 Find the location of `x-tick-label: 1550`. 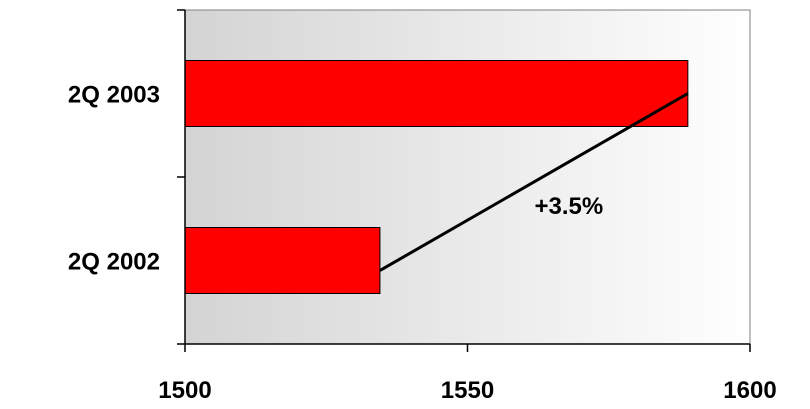

x-tick-label: 1550 is located at coordinates (467, 390).